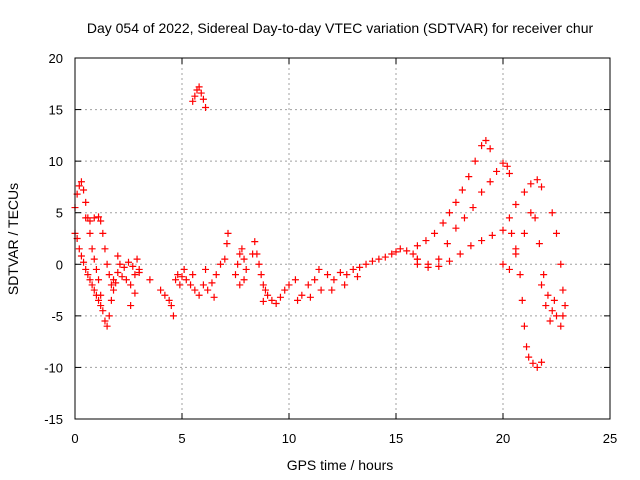 The image size is (640, 480). I want to click on series-early-tail, so click(128, 281).